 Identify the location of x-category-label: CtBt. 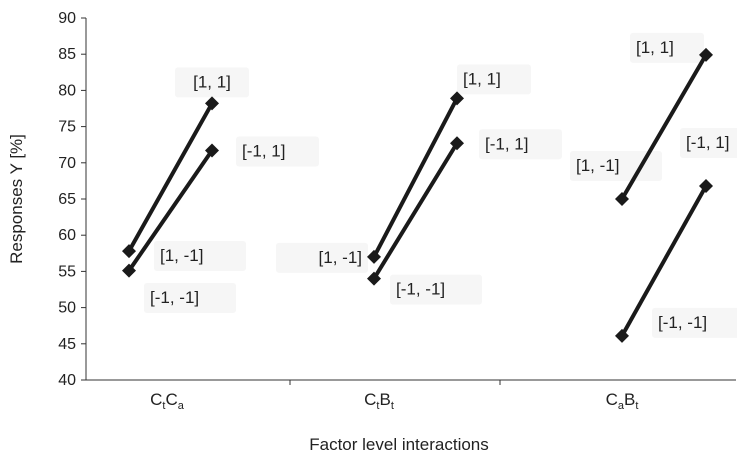
(379, 401).